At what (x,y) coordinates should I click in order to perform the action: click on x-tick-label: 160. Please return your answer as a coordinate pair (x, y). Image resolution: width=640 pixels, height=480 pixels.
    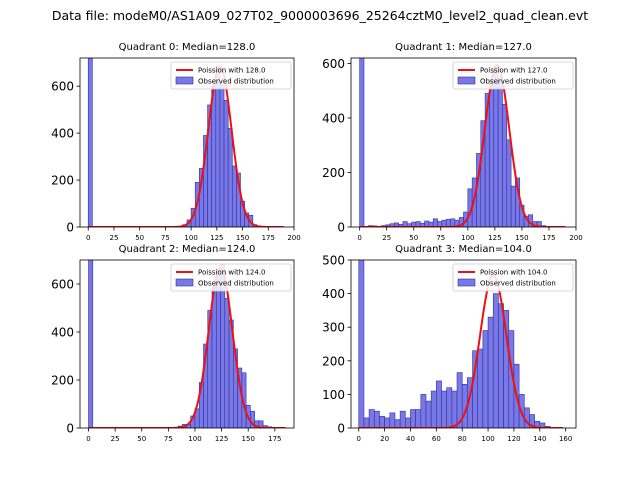
    Looking at the image, I should click on (565, 439).